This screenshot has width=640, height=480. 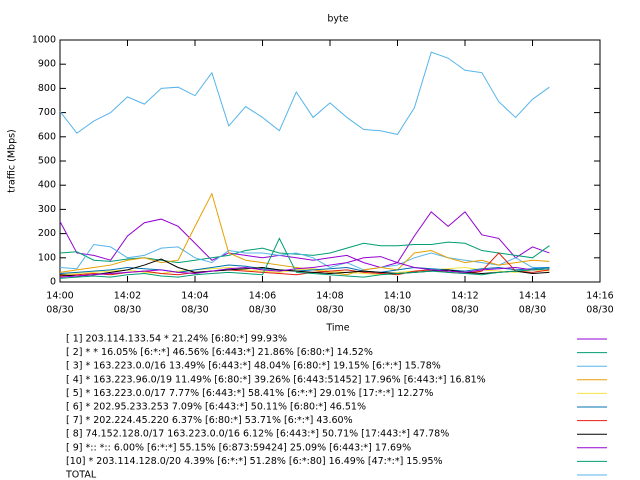 What do you see at coordinates (47, 112) in the screenshot?
I see `y-tick-label: 700` at bounding box center [47, 112].